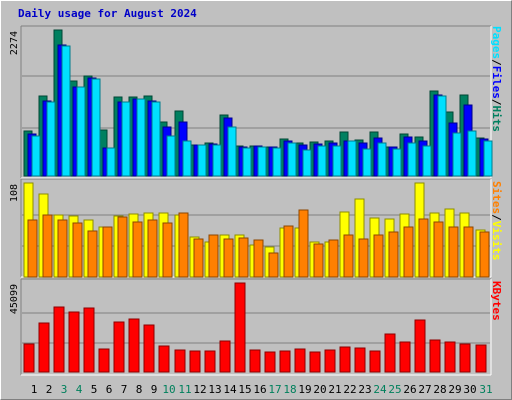 This screenshot has width=512, height=400. What do you see at coordinates (14, 193) in the screenshot?
I see `middle-max-label: 108` at bounding box center [14, 193].